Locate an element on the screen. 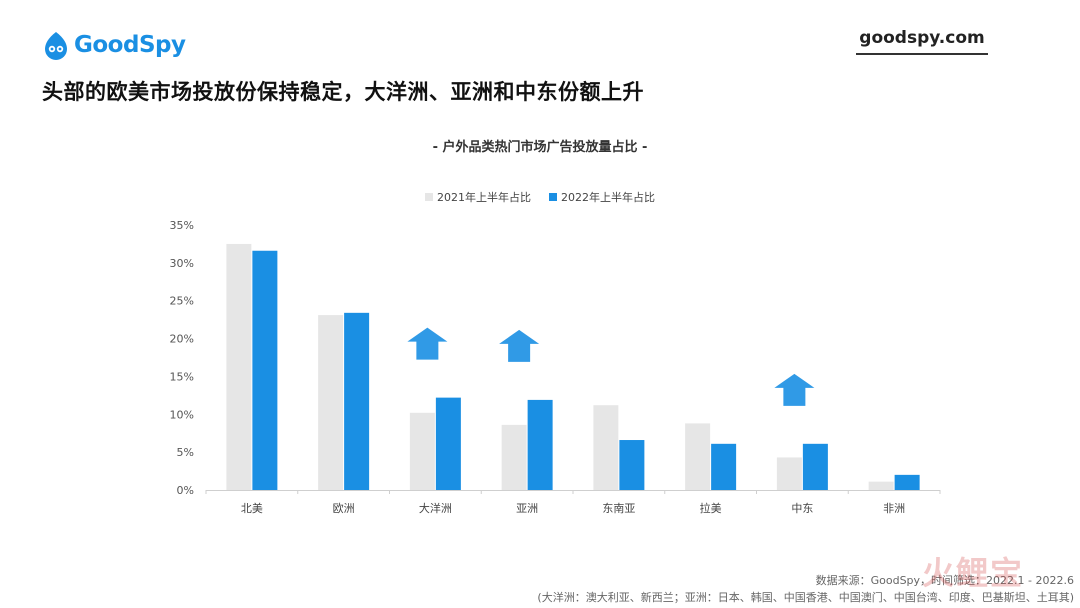 This screenshot has height=608, width=1080. logo-text: GoodSpy is located at coordinates (130, 45).